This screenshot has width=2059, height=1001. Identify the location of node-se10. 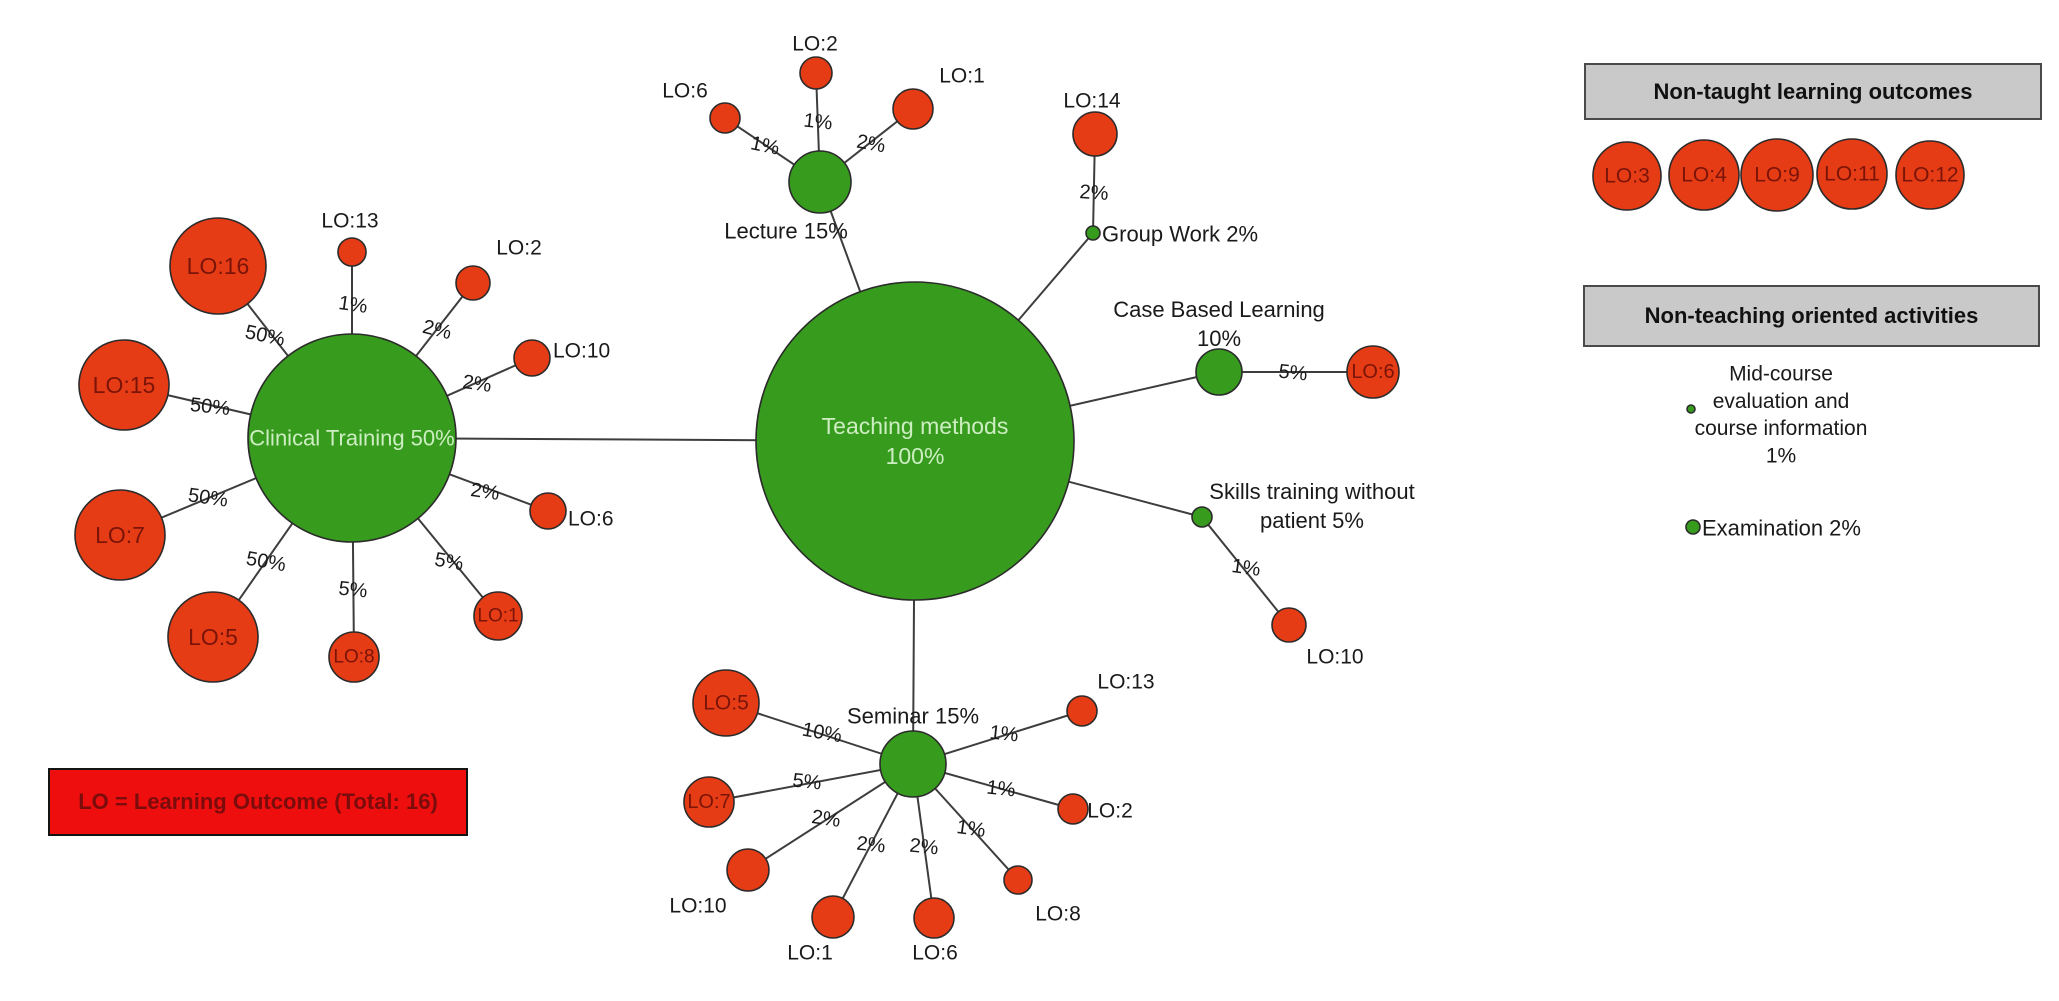
(748, 870).